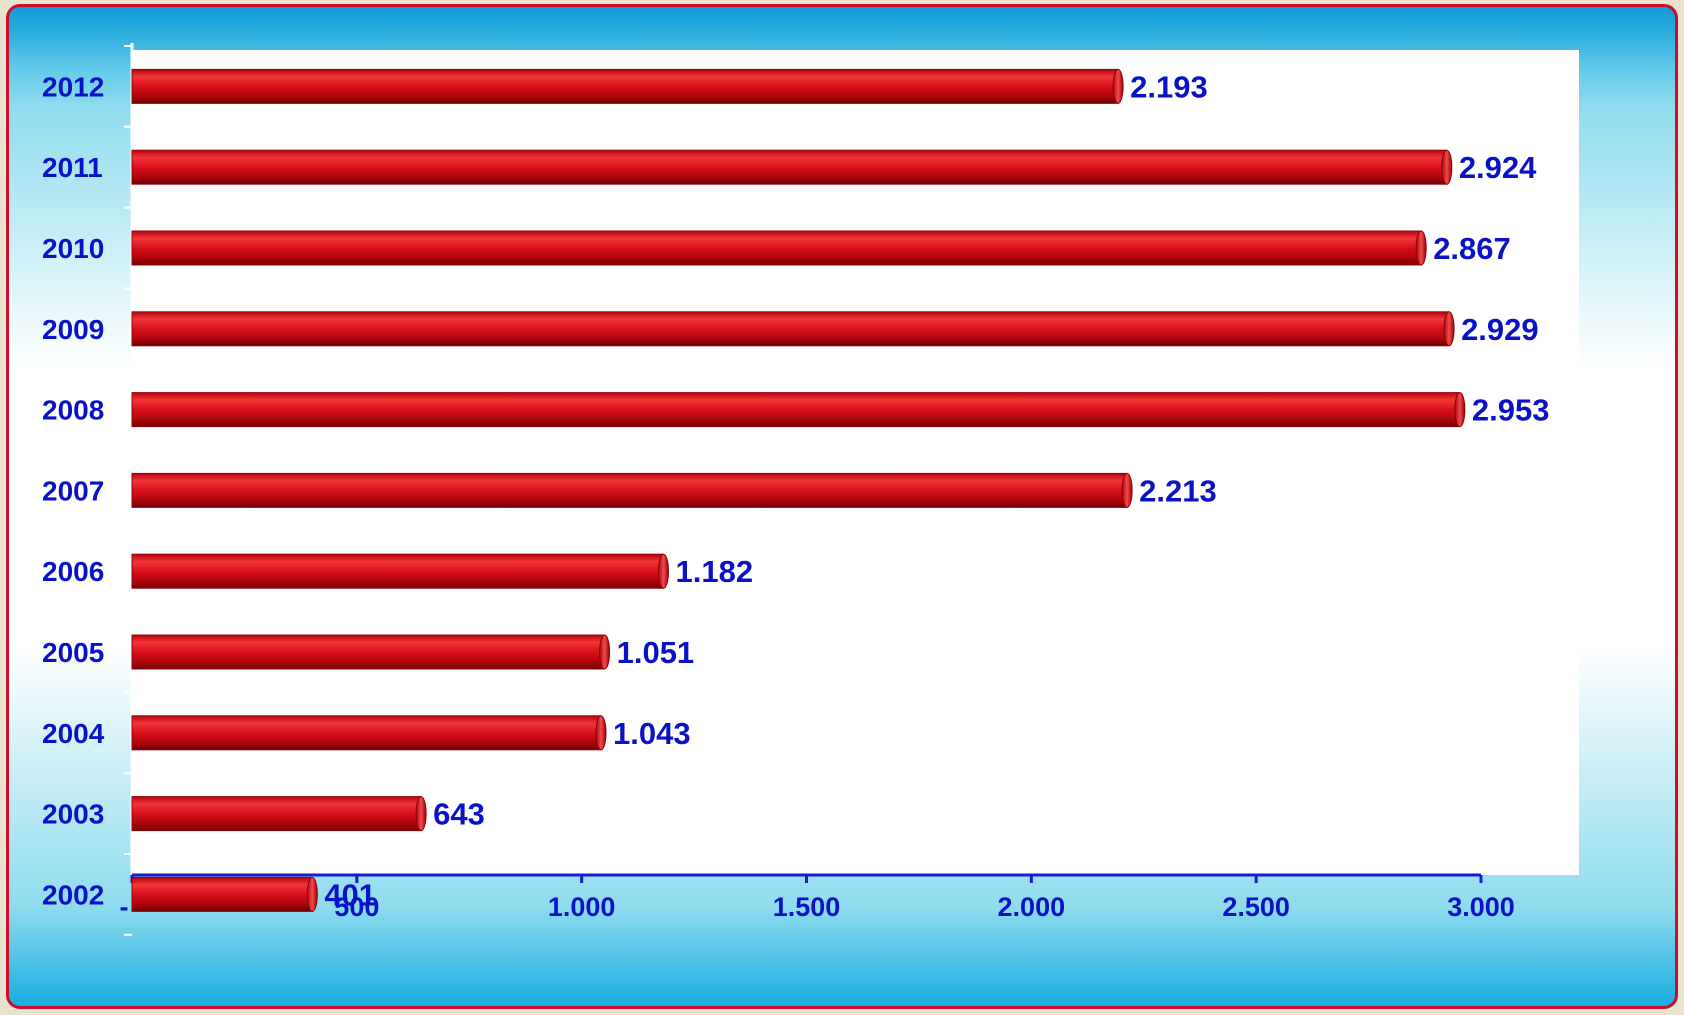  What do you see at coordinates (1481, 907) in the screenshot?
I see `x-tick-label: 3.000` at bounding box center [1481, 907].